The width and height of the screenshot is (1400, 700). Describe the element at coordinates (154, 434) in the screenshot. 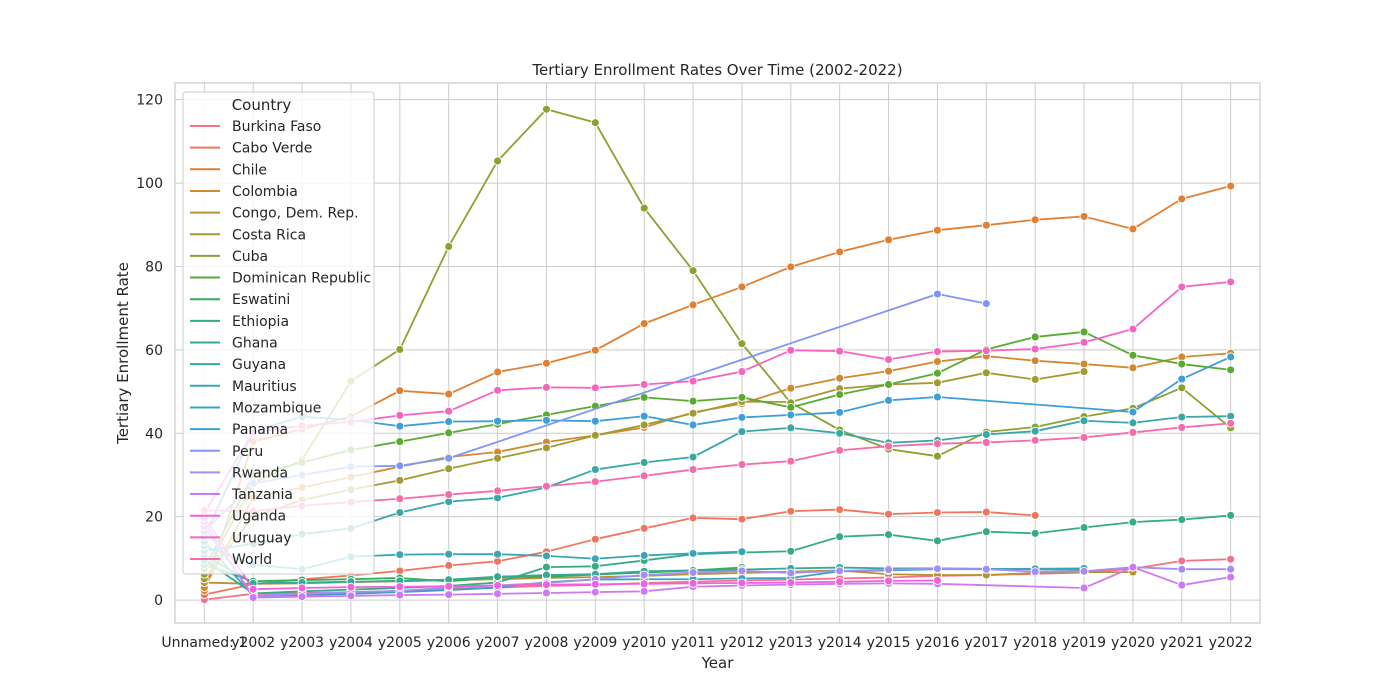

I see `y-tick-label: 40` at that location.